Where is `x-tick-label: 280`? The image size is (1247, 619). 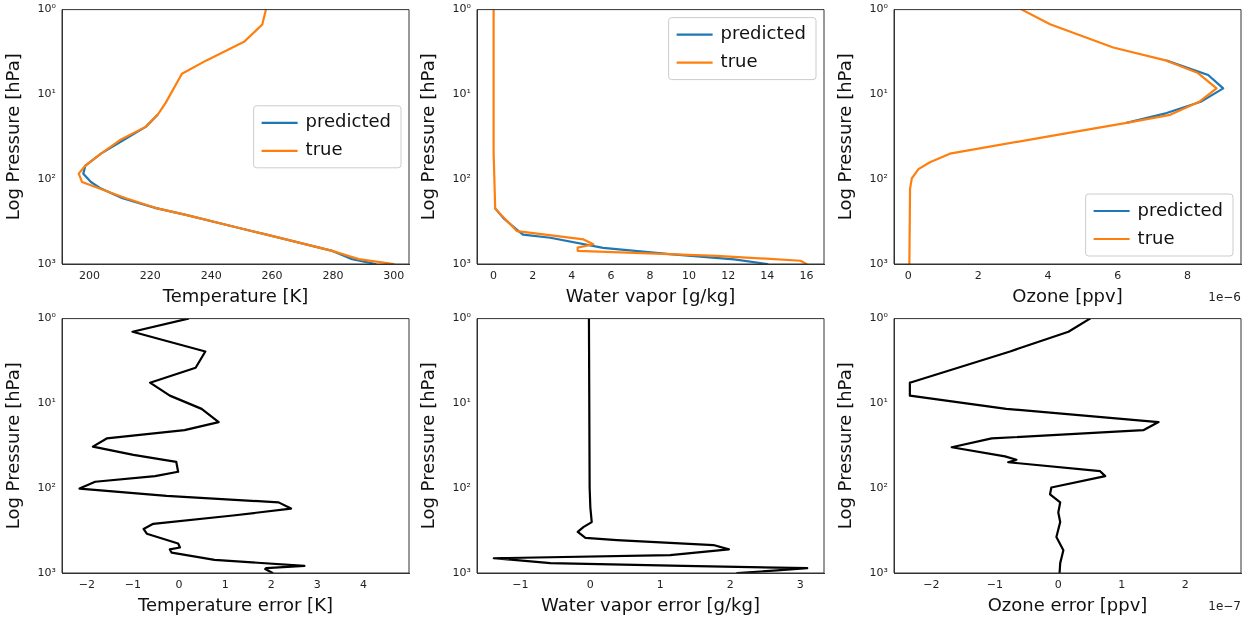
x-tick-label: 280 is located at coordinates (333, 276).